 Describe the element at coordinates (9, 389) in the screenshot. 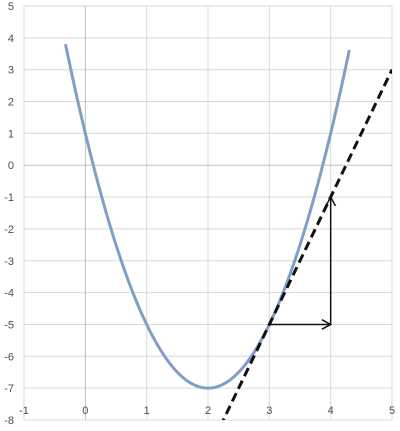

I see `y-tick-label: -7` at that location.